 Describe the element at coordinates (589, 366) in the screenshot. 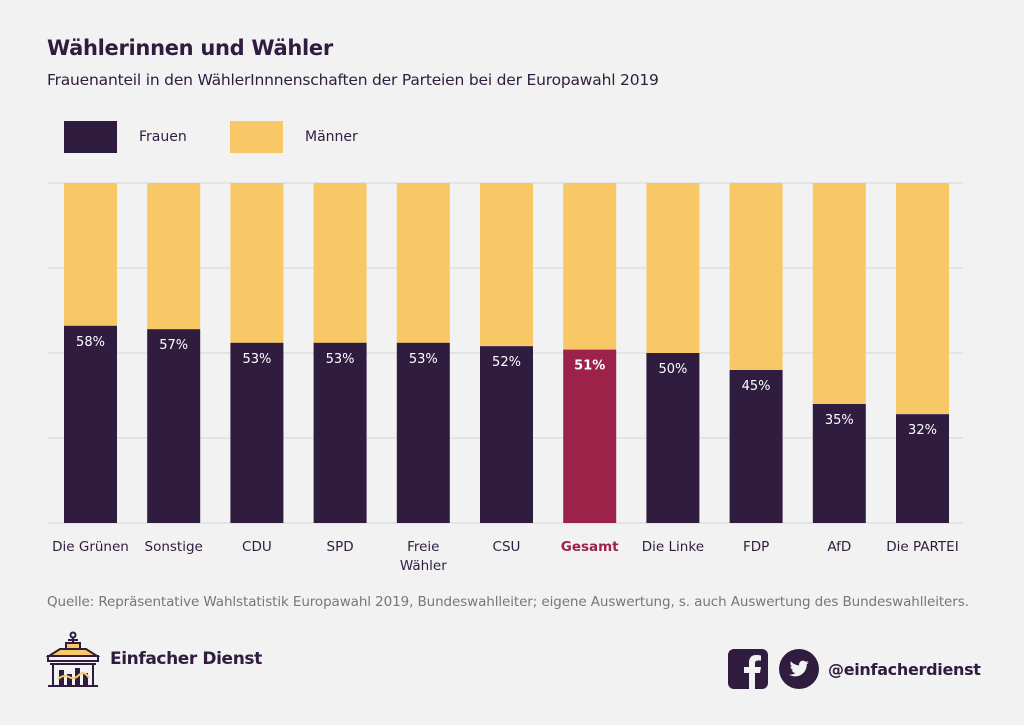

I see `data-label: 51%` at that location.